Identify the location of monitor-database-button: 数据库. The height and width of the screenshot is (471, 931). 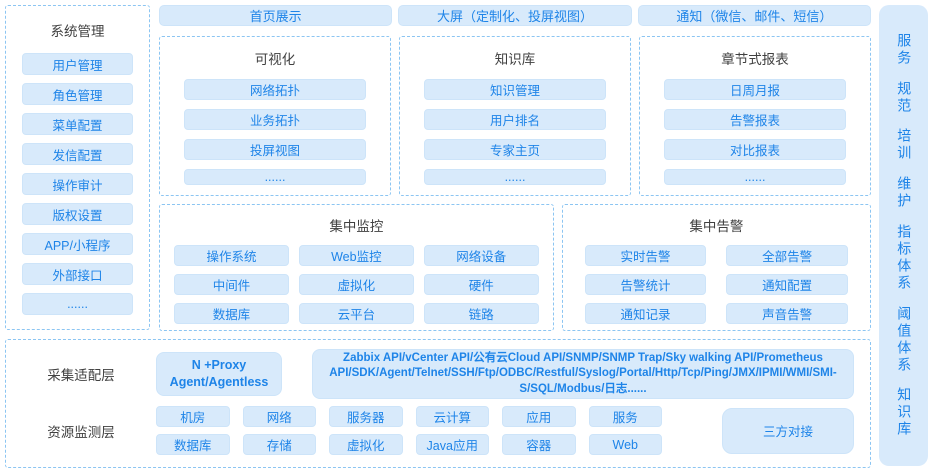
(231, 313).